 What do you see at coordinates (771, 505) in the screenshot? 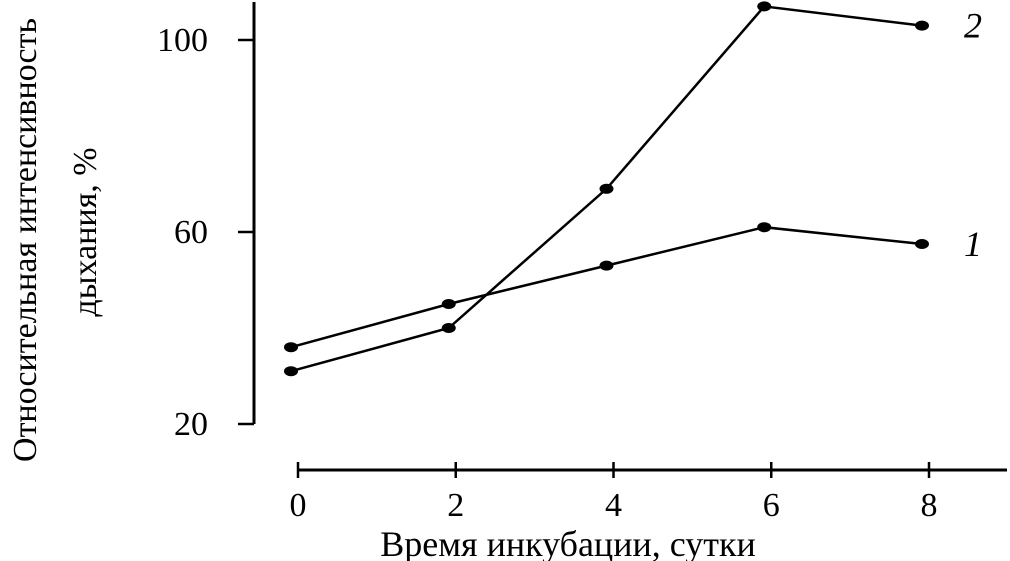
I see `x-tick-label: 6` at bounding box center [771, 505].